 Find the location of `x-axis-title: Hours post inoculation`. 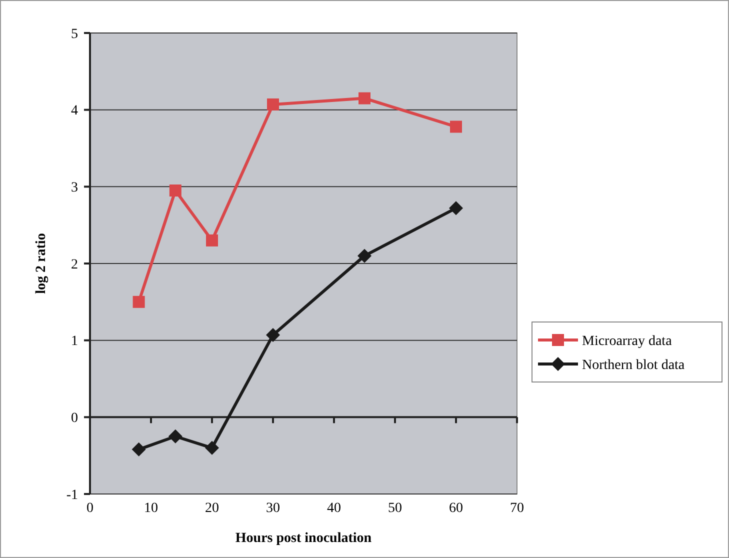

x-axis-title: Hours post inoculation is located at coordinates (303, 538).